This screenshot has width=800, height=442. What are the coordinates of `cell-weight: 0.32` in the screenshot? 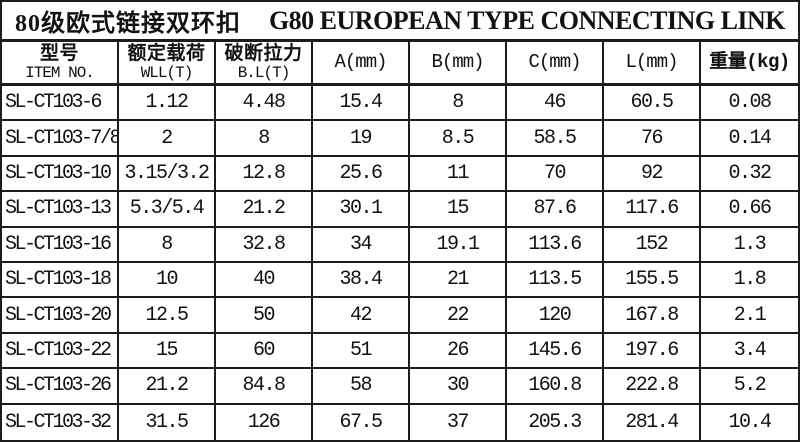 It's located at (749, 175).